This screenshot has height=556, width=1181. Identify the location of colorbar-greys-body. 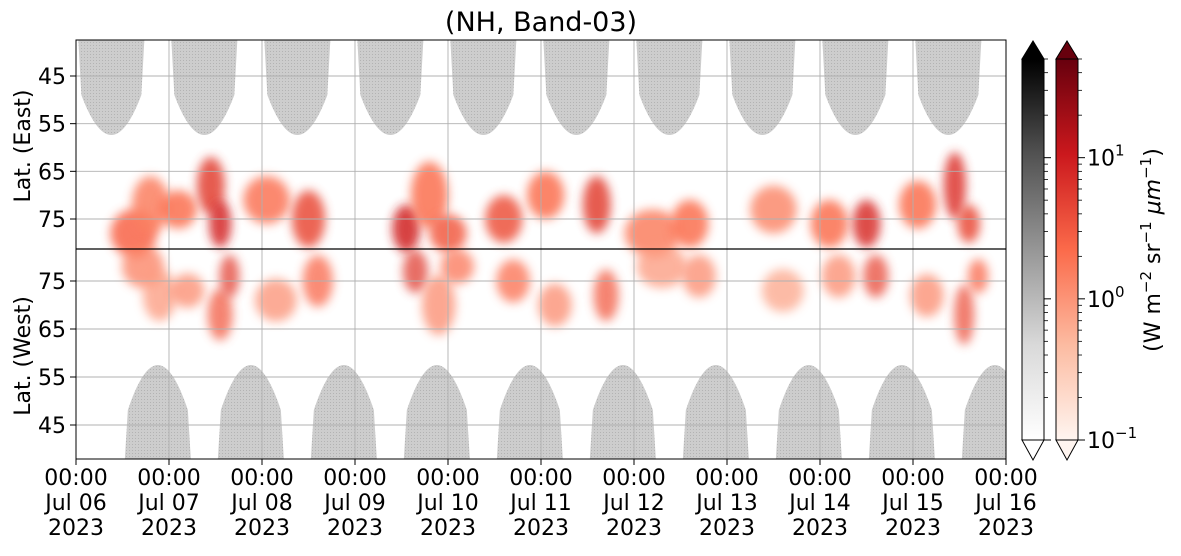
(1033, 249).